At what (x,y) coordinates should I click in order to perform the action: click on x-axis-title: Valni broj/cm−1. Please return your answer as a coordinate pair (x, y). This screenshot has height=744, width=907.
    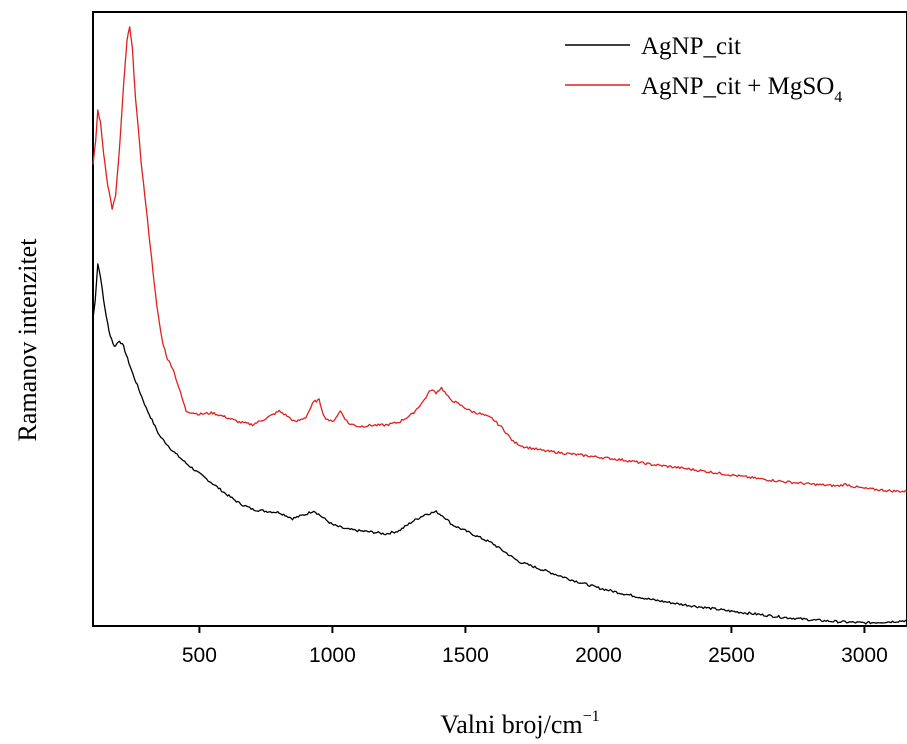
    Looking at the image, I should click on (519, 723).